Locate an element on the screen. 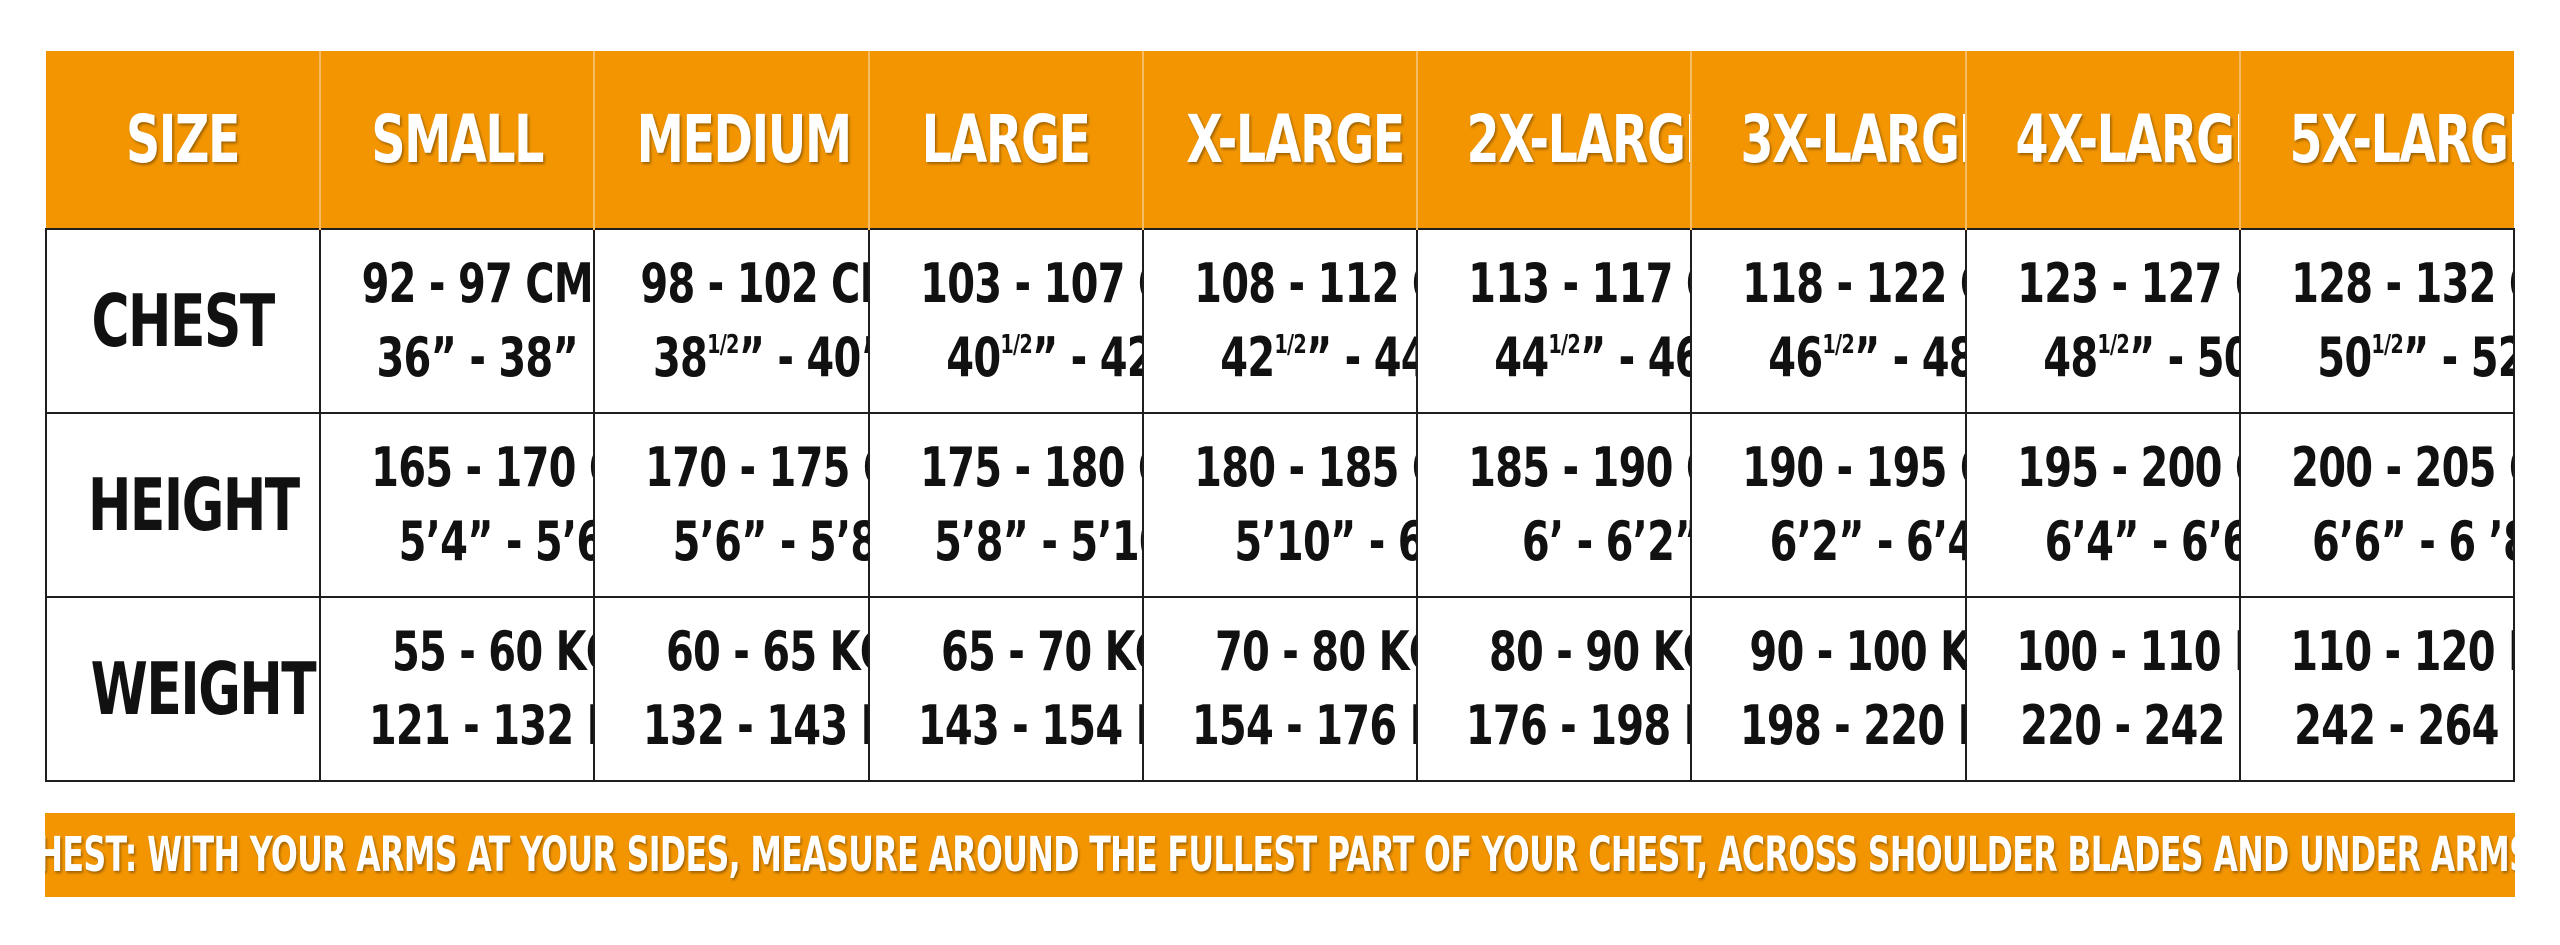  metric-value: 123 - 127 CM is located at coordinates (2127, 283).